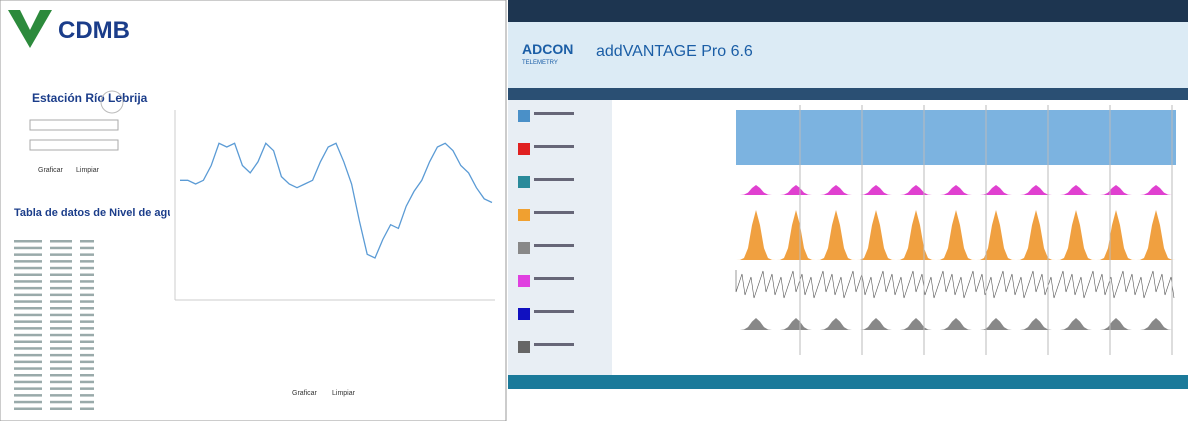  I want to click on table-title: Tabla de datos de Nivel de agua (m), so click(107, 213).